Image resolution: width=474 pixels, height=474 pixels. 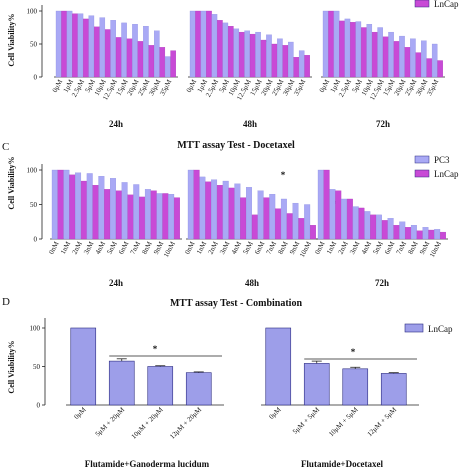 I want to click on bar-pc3-48h-1nM, so click(x=202, y=208).